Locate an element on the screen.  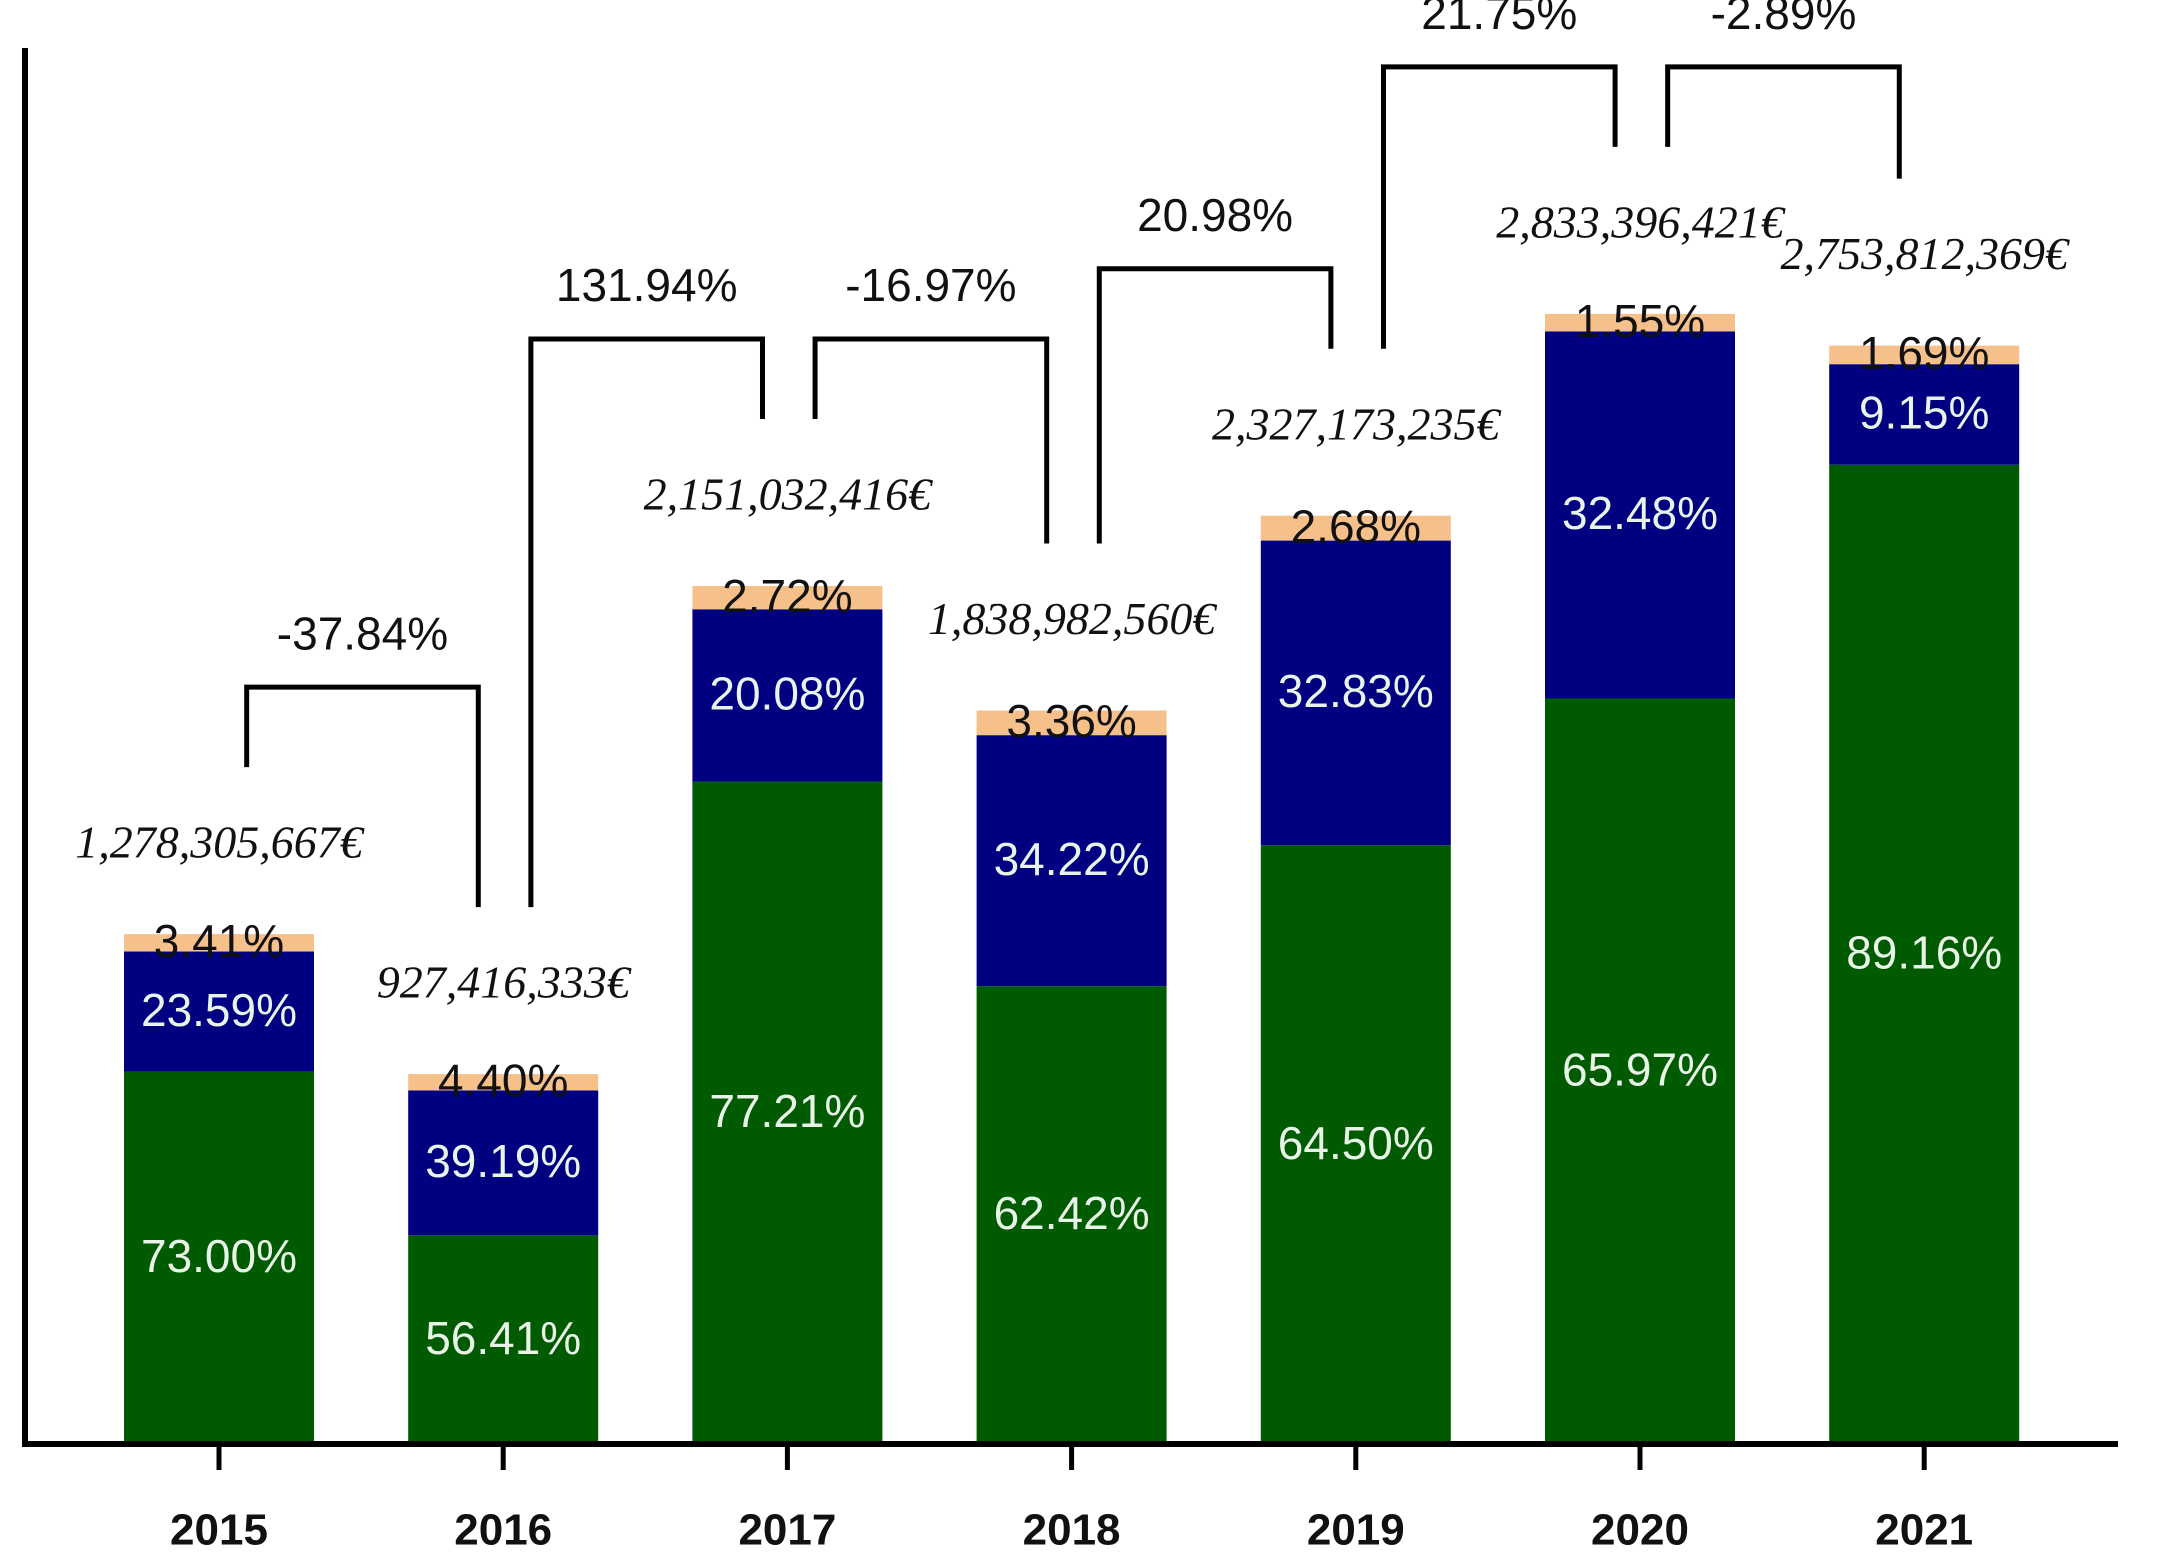
segment-label: 34.22% is located at coordinates (1072, 859).